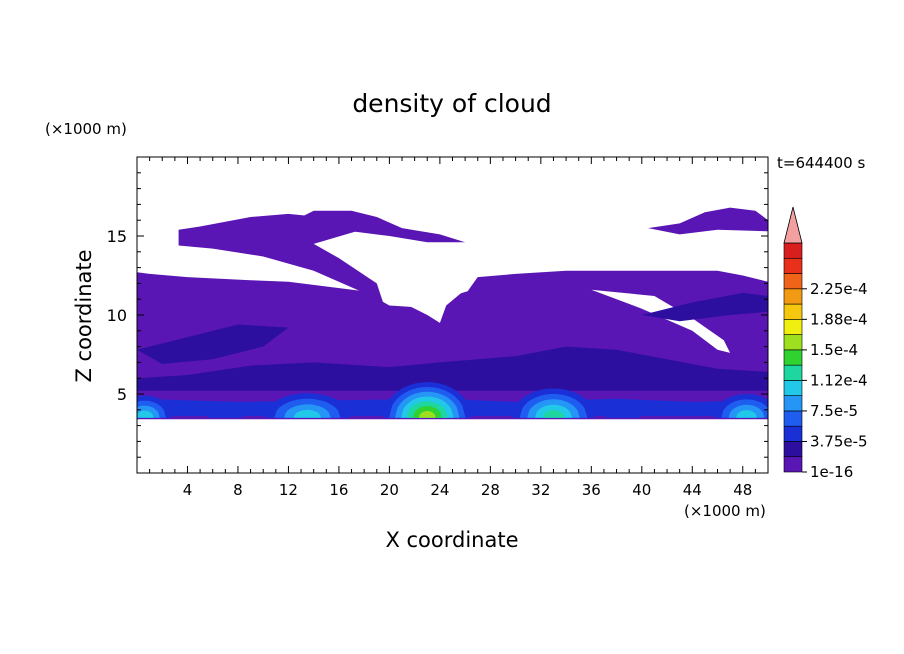 This screenshot has width=904, height=654. What do you see at coordinates (641, 490) in the screenshot?
I see `x-tick-label: 40` at bounding box center [641, 490].